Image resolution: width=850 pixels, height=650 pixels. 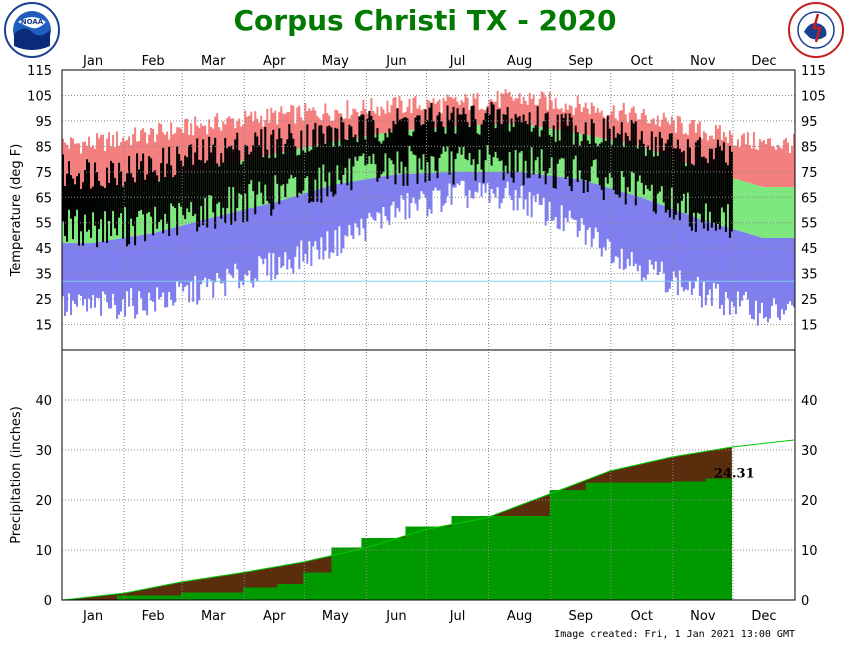 I want to click on month-label-bottom: Jun, so click(x=395, y=616).